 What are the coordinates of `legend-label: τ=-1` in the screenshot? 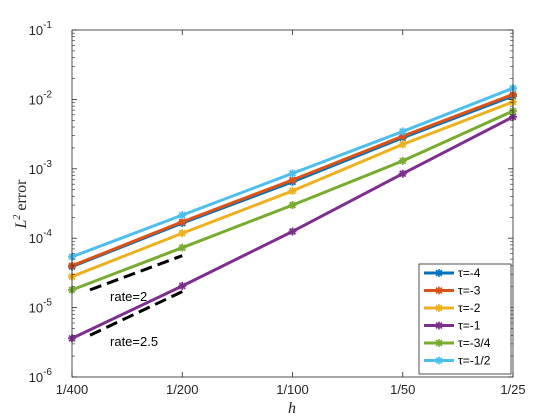 It's located at (469, 326).